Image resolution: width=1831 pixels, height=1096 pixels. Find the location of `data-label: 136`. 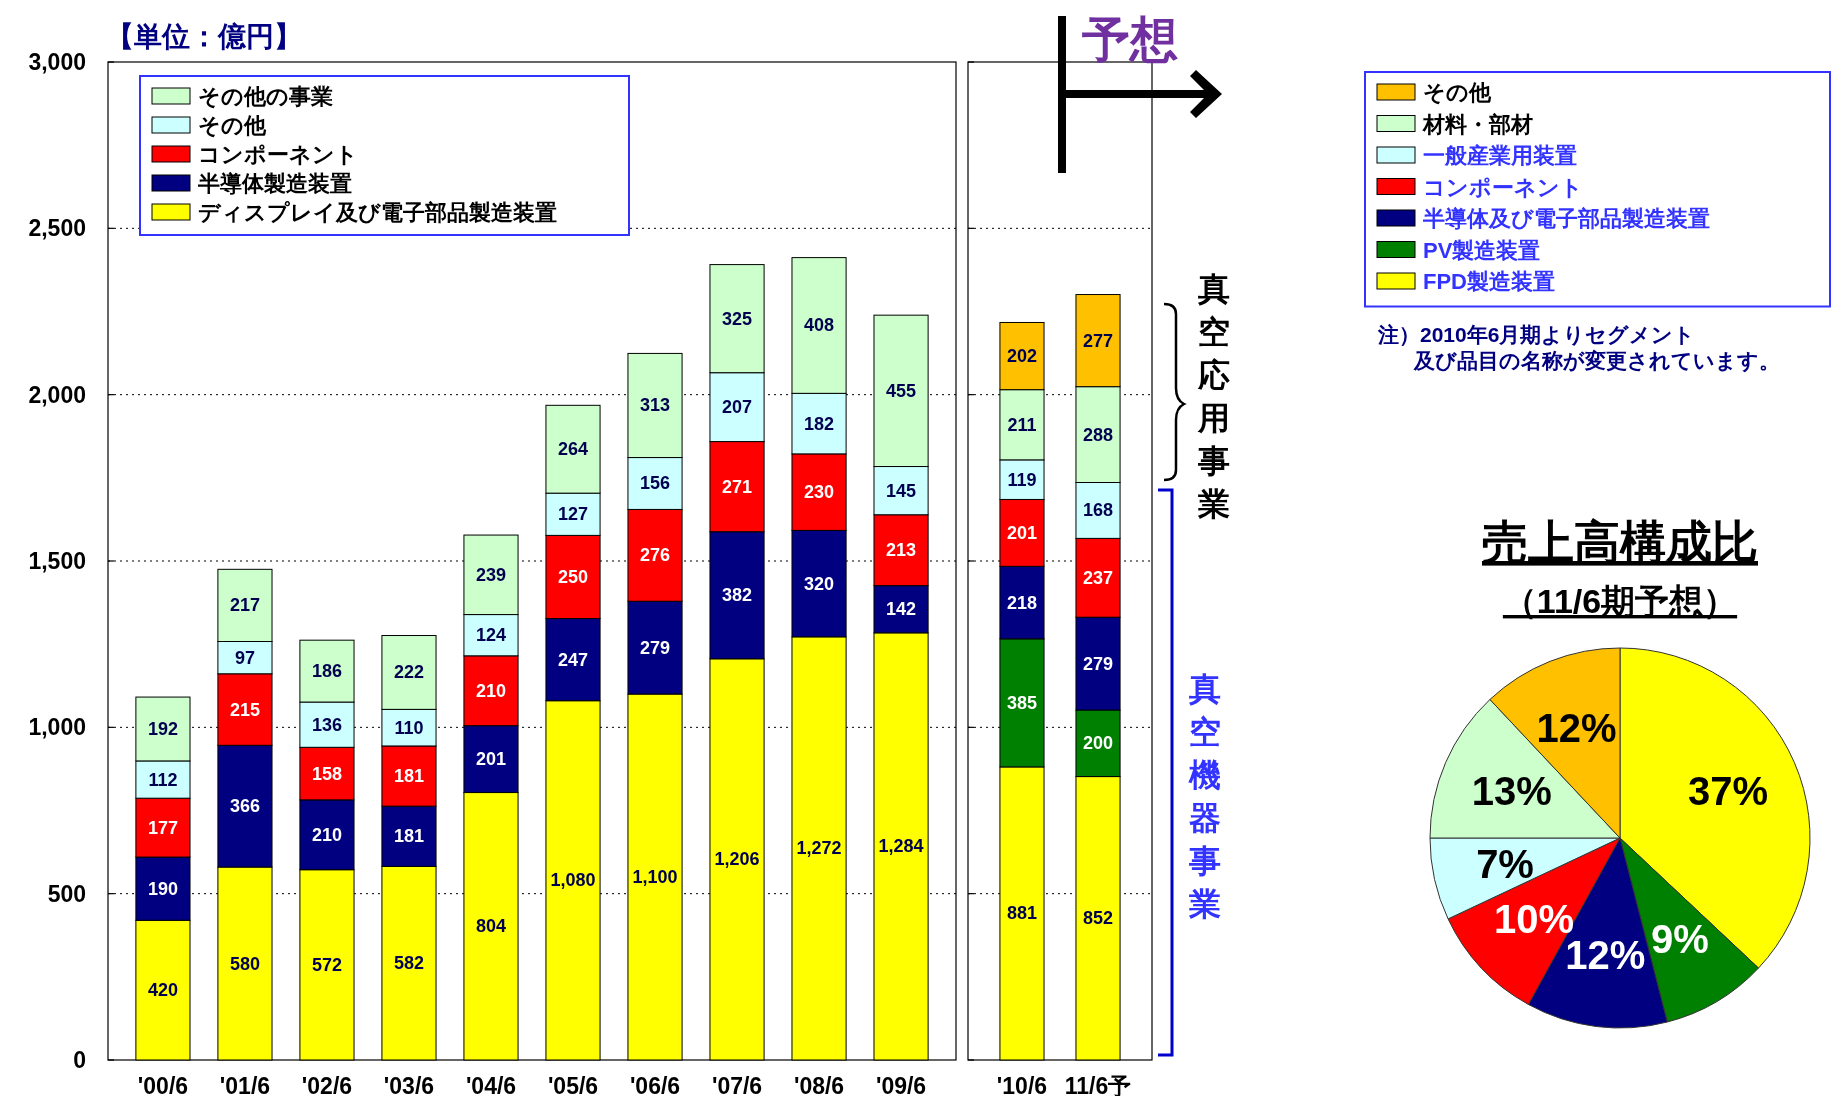

data-label: 136 is located at coordinates (326, 724).